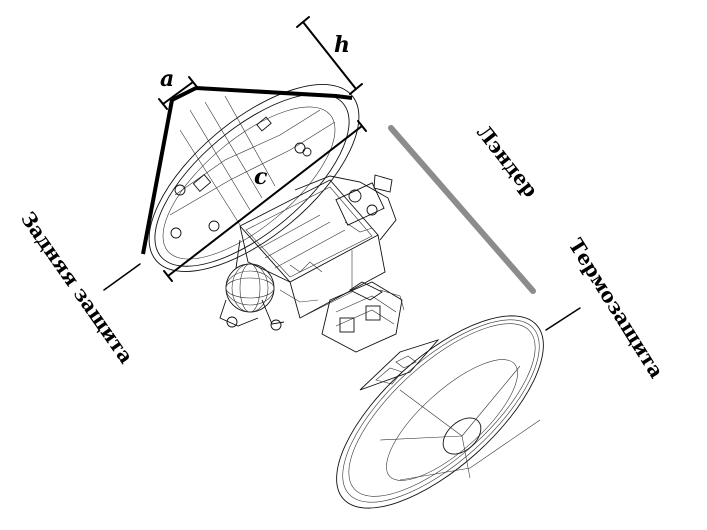 This screenshot has height=530, width=707. Describe the element at coordinates (122, 277) in the screenshot. I see `back-shell-leader` at that location.